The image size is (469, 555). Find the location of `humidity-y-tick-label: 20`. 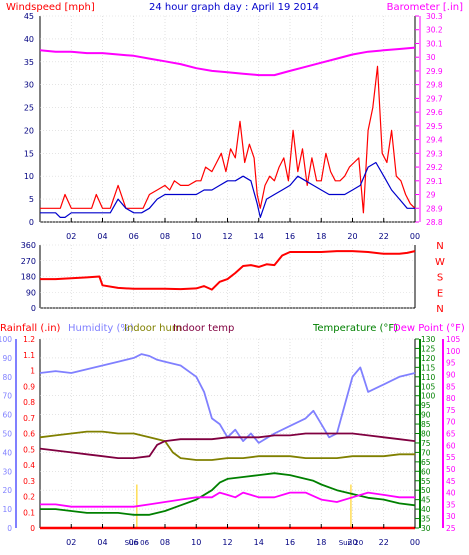

humidity-y-tick-label: 20 is located at coordinates (7, 490).